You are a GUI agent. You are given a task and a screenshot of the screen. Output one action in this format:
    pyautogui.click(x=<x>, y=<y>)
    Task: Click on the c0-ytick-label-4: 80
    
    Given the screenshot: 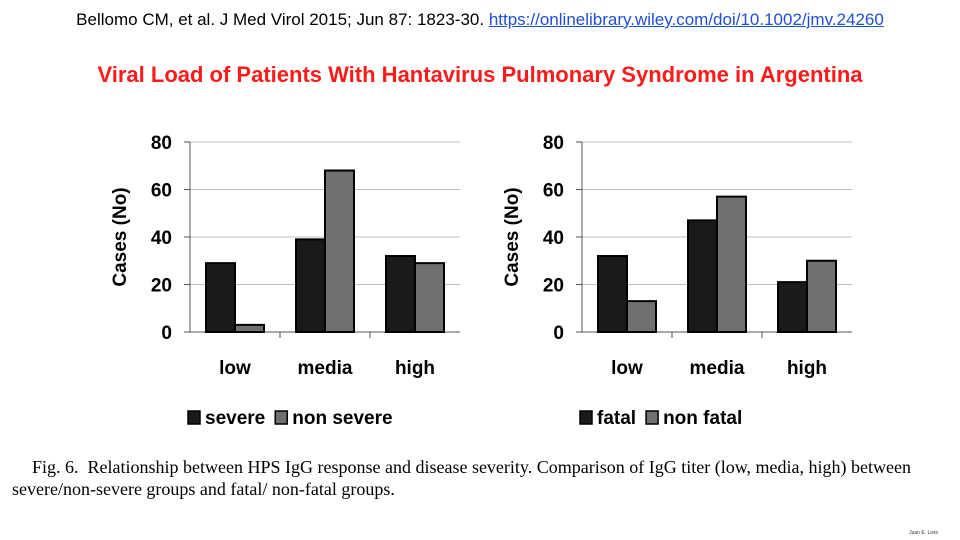 What is the action you would take?
    pyautogui.click(x=161, y=143)
    